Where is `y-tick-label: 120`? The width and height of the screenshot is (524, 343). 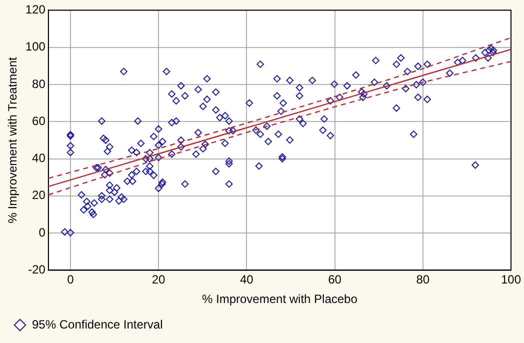
y-tick-label: 120 is located at coordinates (35, 9).